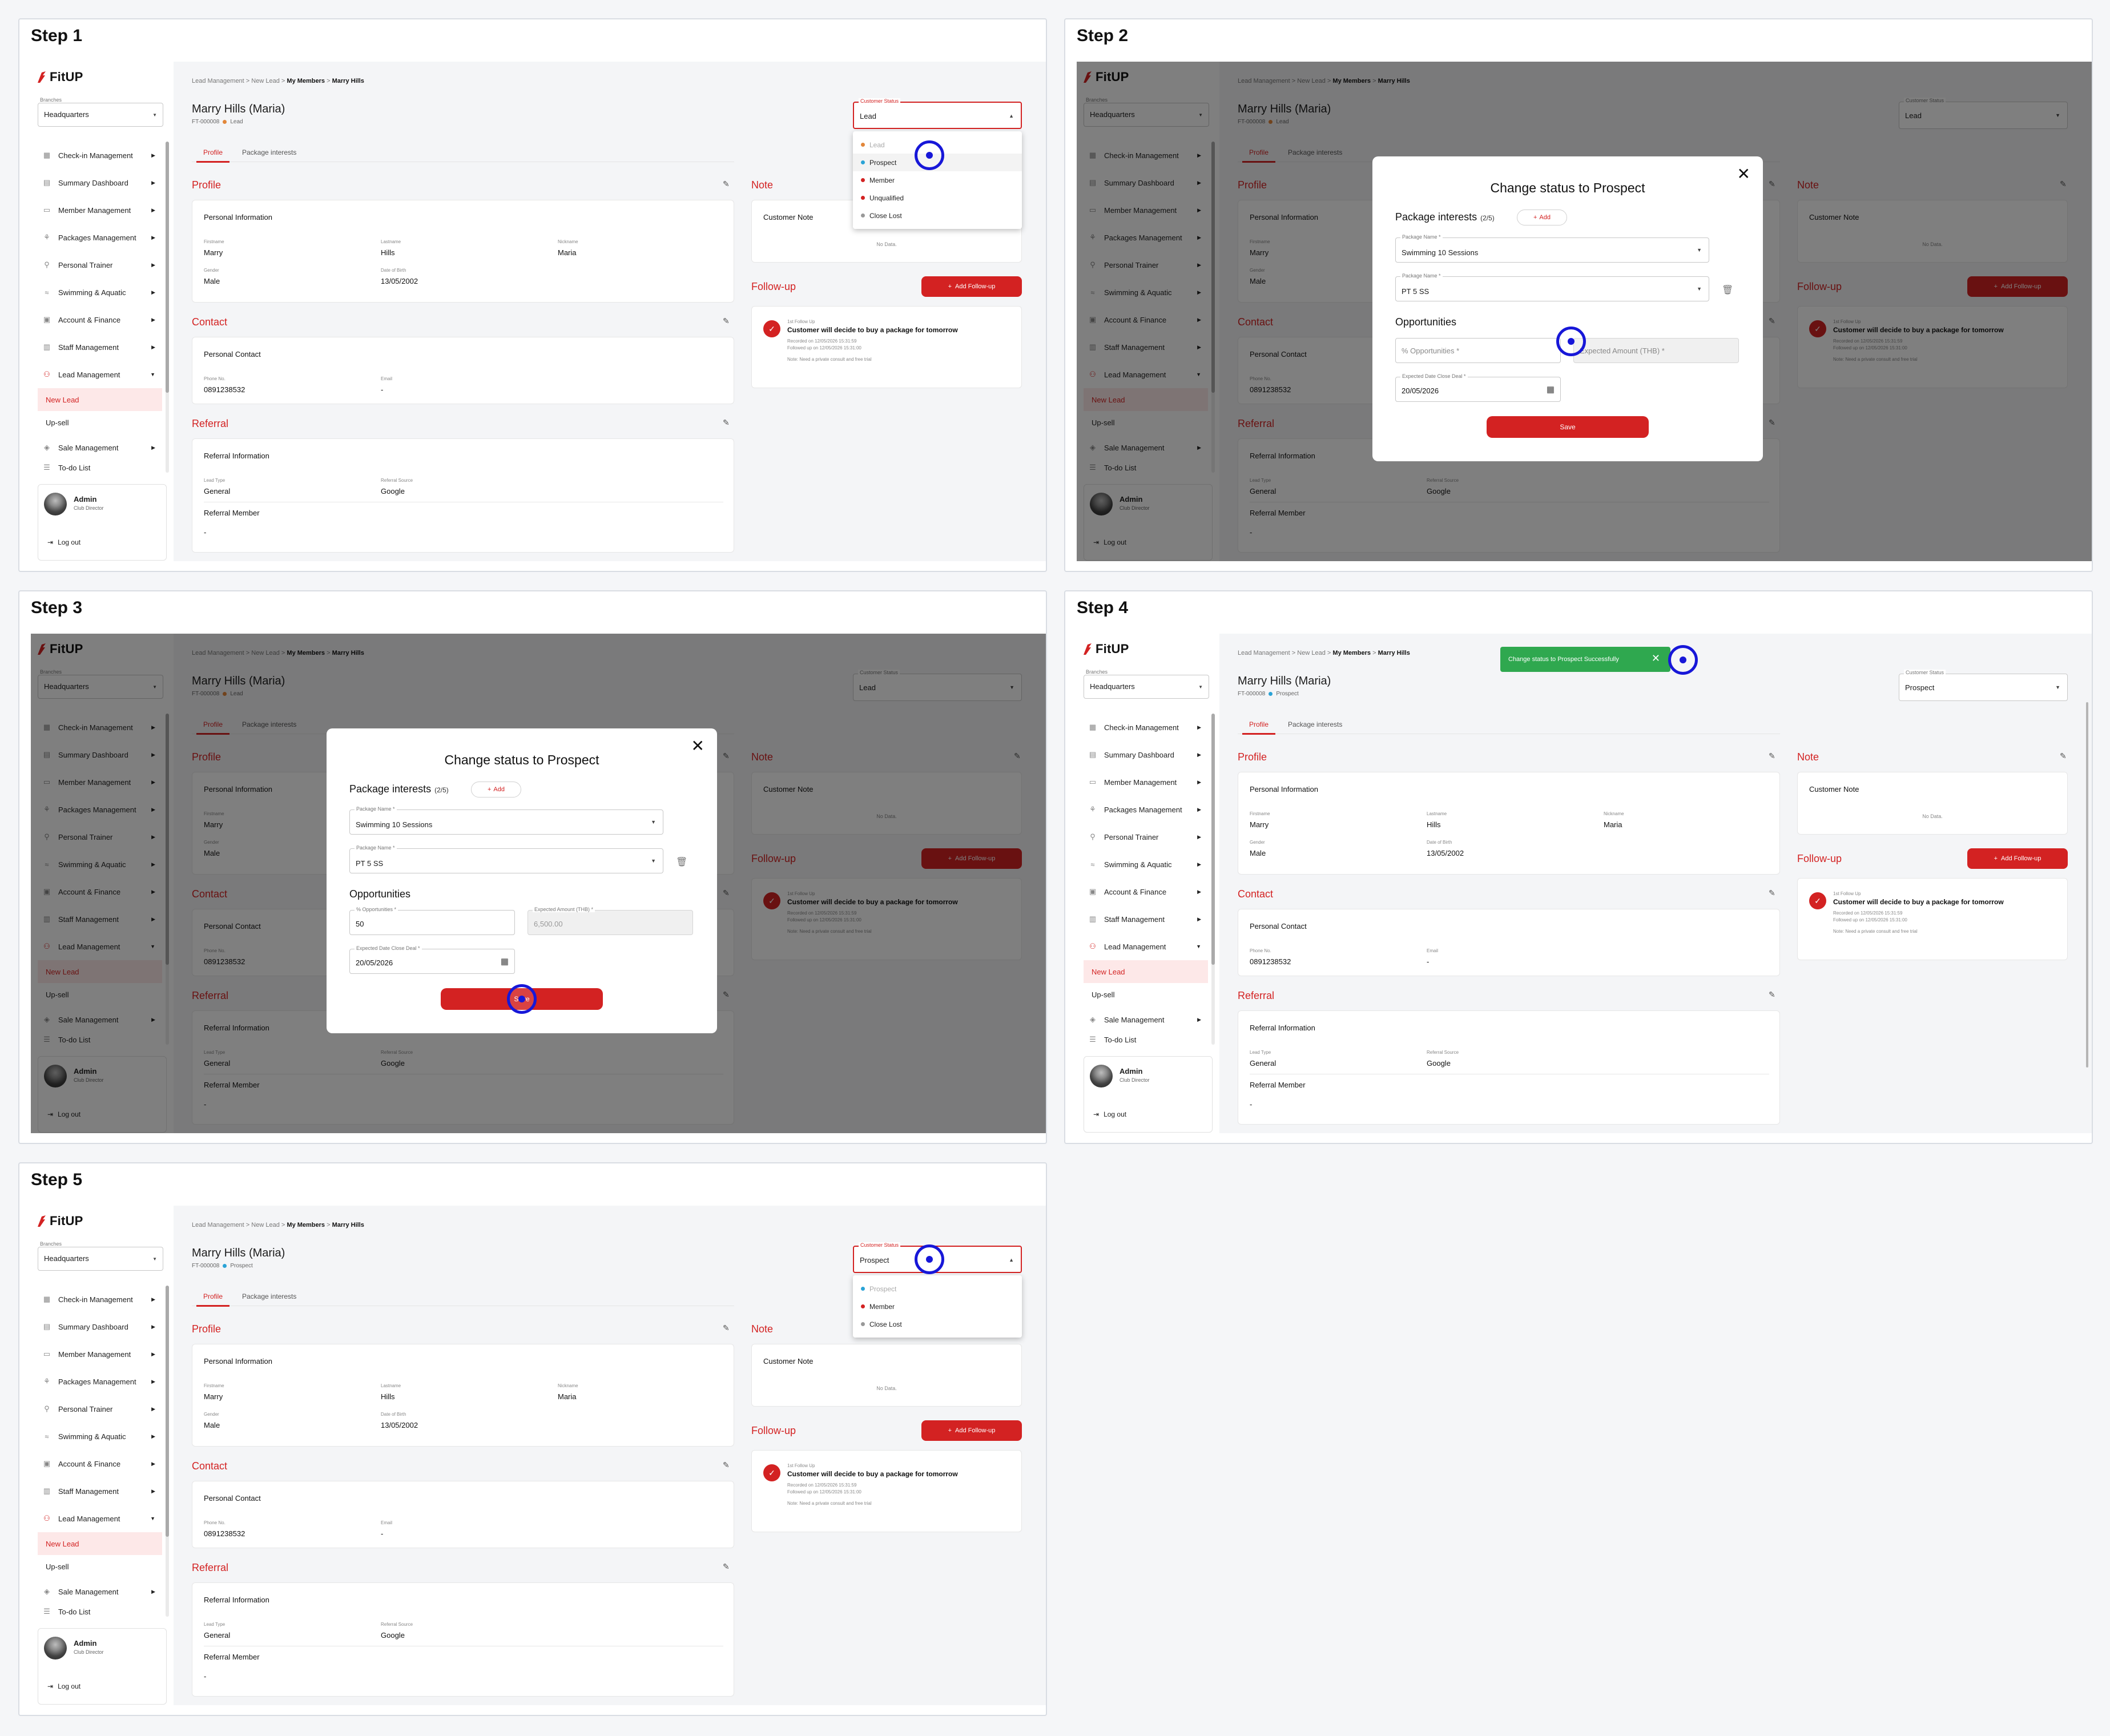 The height and width of the screenshot is (1736, 2110). Describe the element at coordinates (938, 1289) in the screenshot. I see `status-option: Prospect` at that location.